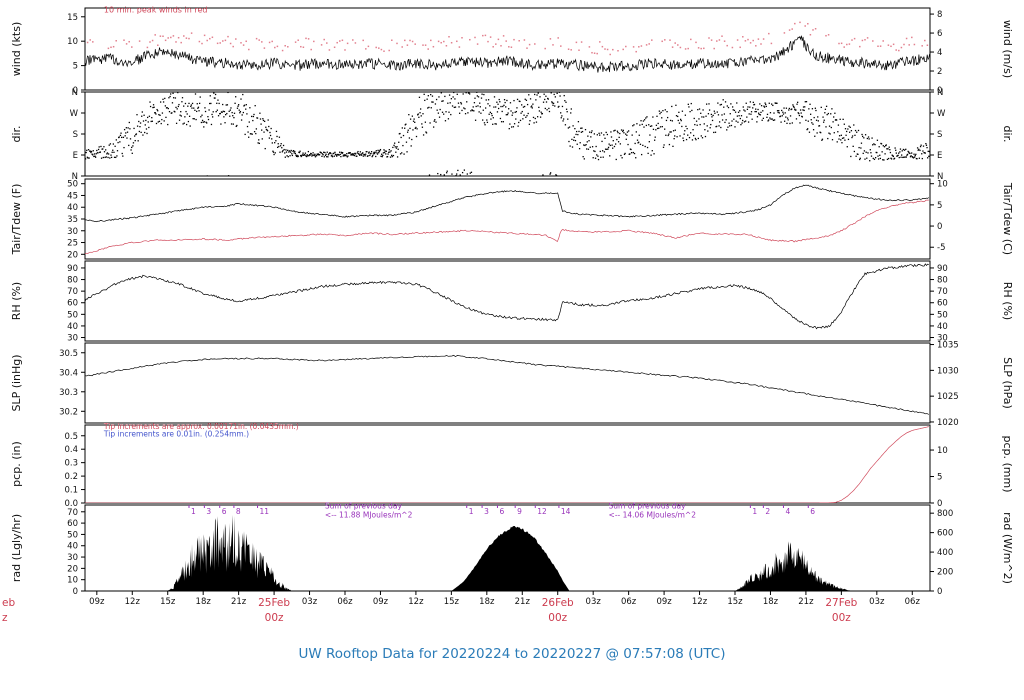  What do you see at coordinates (71, 491) in the screenshot?
I see `pcp-ytick-left: 0.1` at bounding box center [71, 491].